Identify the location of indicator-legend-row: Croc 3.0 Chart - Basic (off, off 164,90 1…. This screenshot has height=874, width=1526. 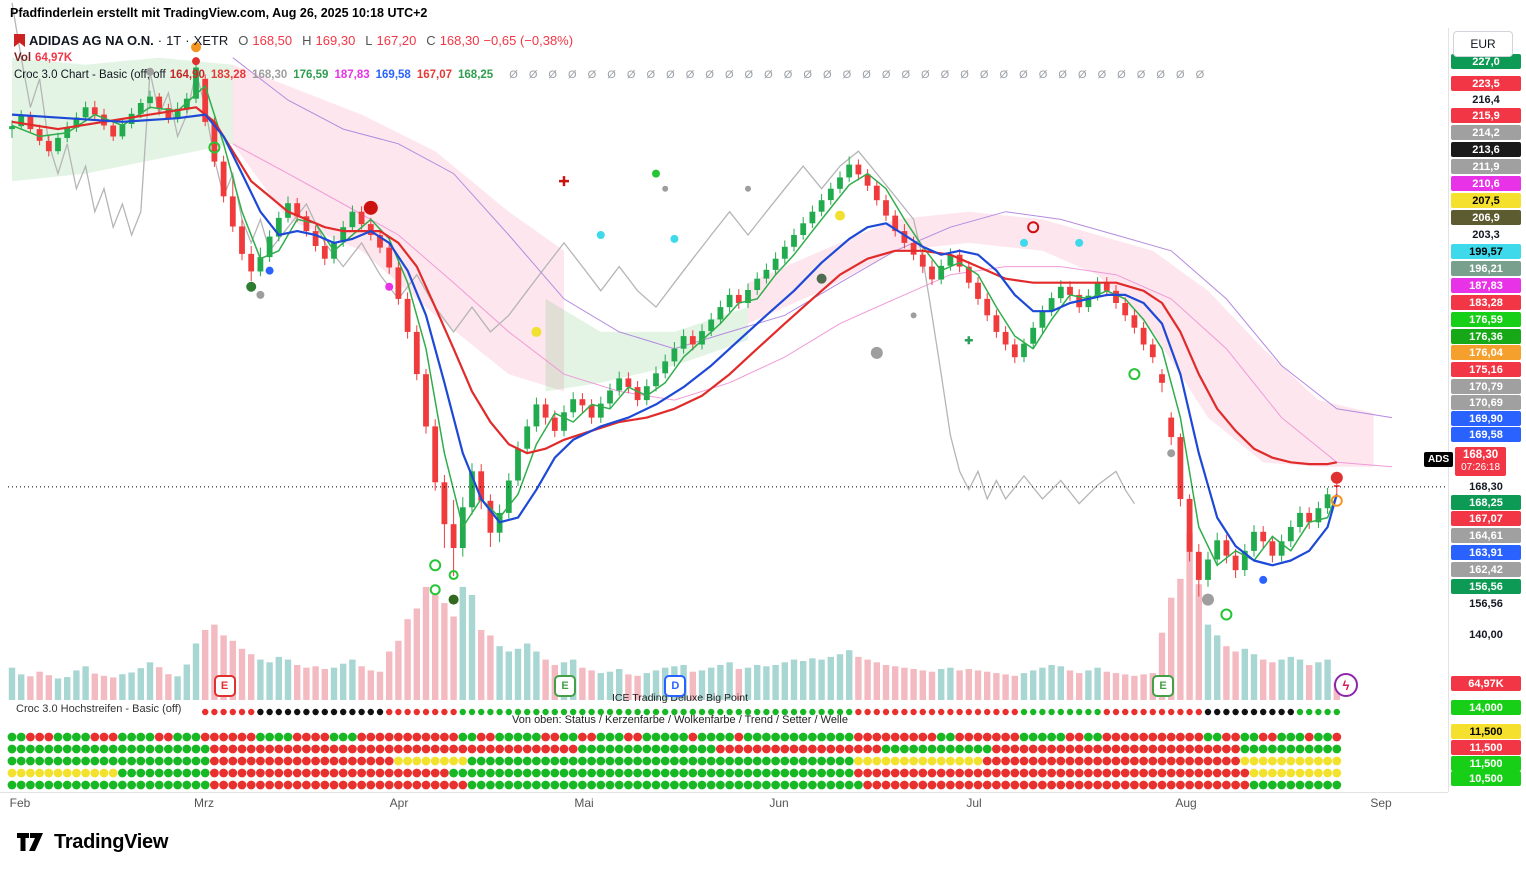
(611, 74).